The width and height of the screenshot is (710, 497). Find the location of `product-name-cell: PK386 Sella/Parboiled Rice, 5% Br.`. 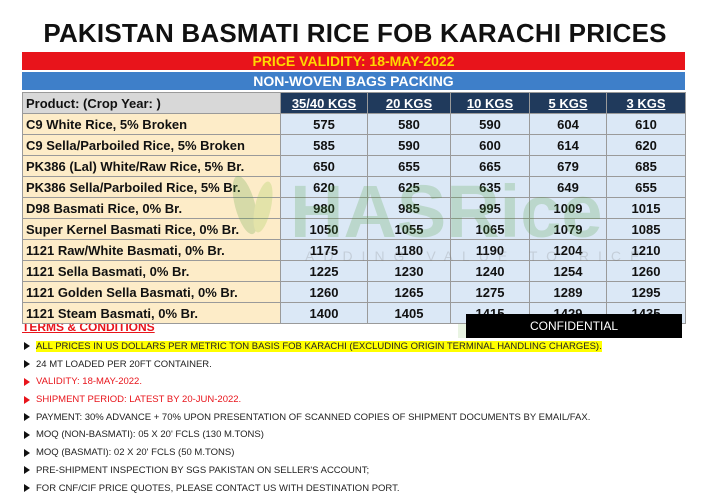

product-name-cell: PK386 Sella/Parboiled Rice, 5% Br. is located at coordinates (152, 187).